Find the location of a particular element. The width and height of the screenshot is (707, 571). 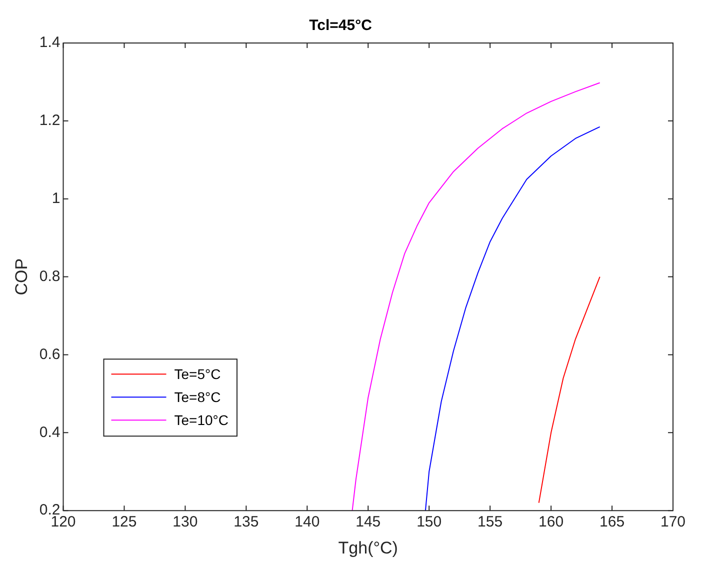

x-tick-label: 150 is located at coordinates (429, 522).